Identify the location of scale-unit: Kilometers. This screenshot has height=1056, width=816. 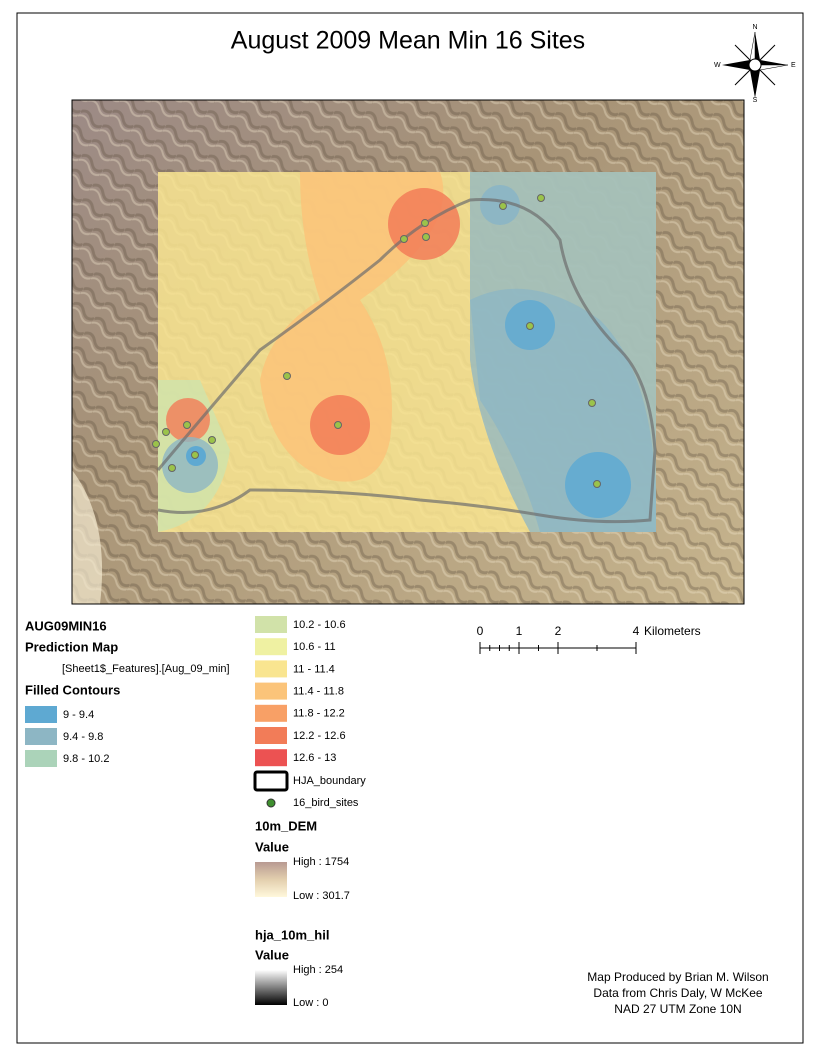
(672, 631).